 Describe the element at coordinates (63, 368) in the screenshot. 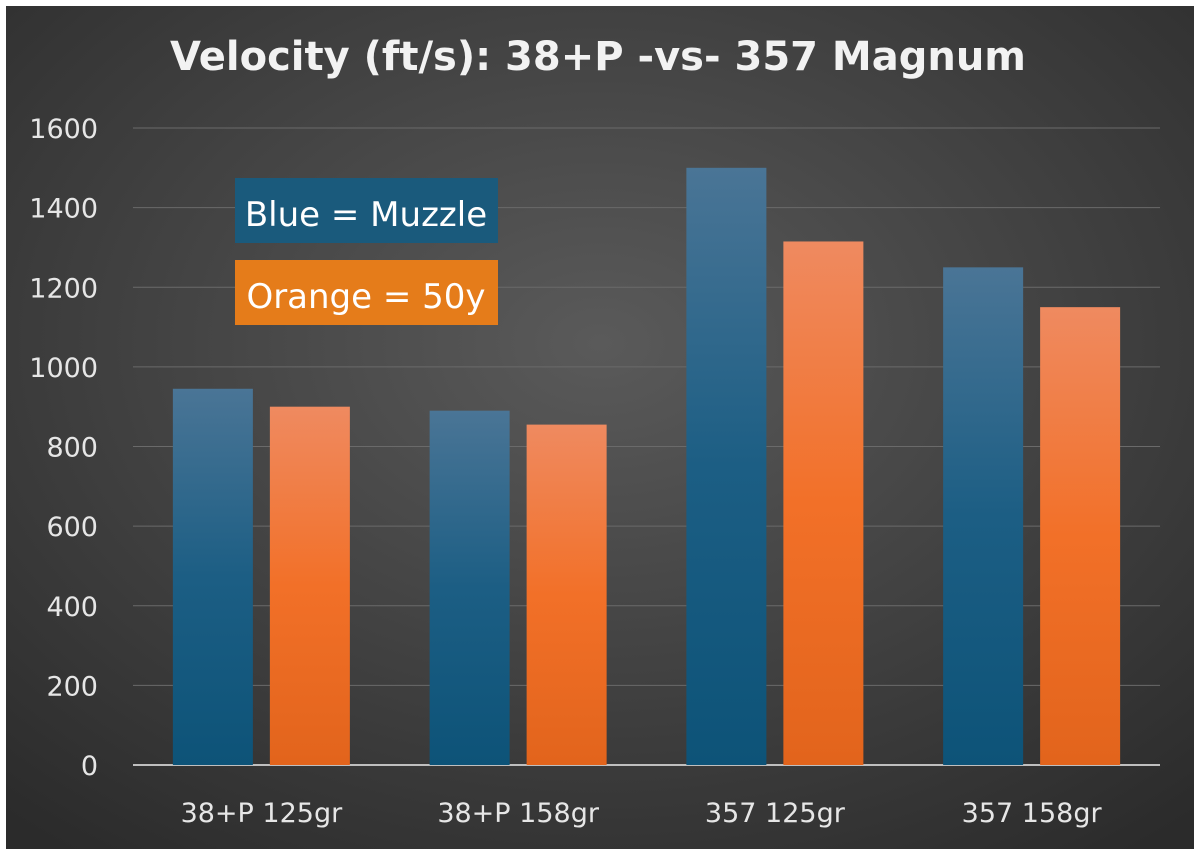

I see `y-tick-label: 1000` at that location.